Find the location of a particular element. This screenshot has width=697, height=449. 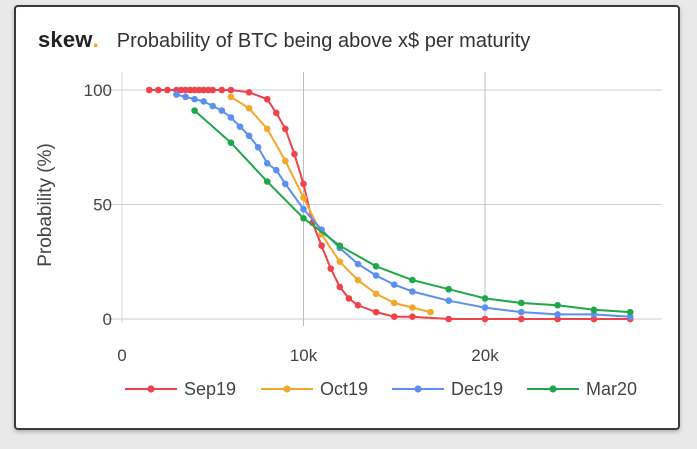

y-axis-title: Probability (%) is located at coordinates (45, 205).